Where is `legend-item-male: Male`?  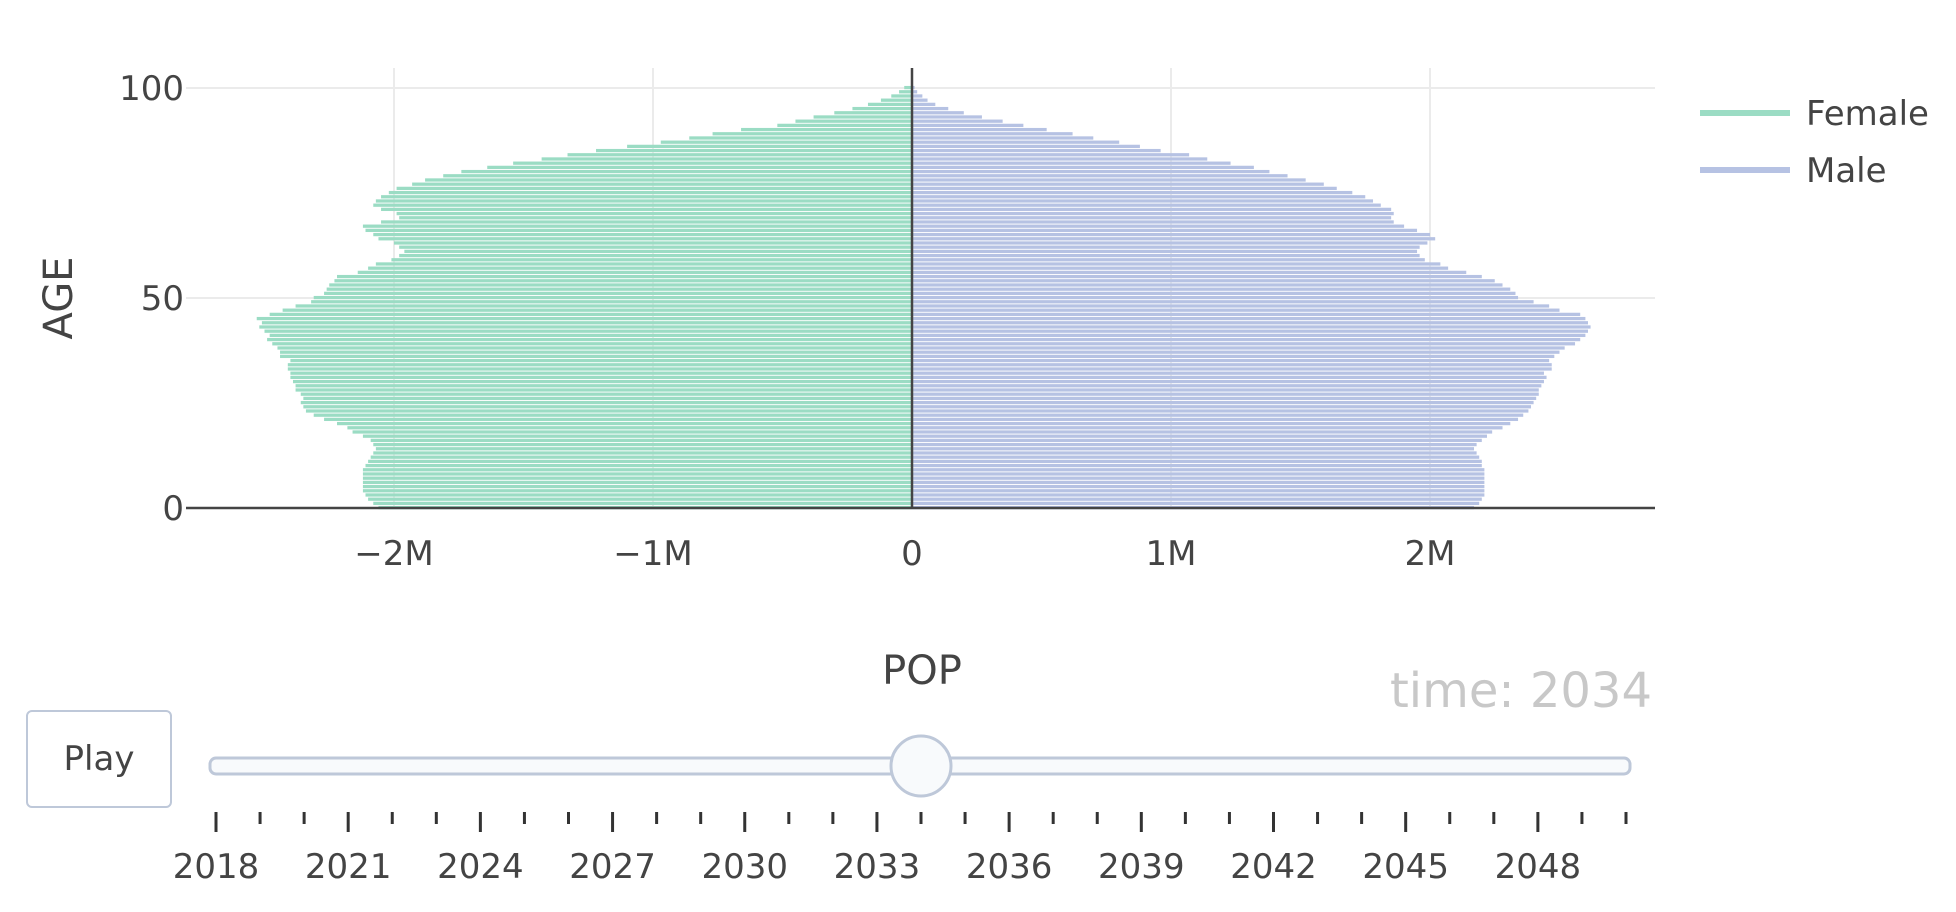 legend-item-male: Male is located at coordinates (1793, 171).